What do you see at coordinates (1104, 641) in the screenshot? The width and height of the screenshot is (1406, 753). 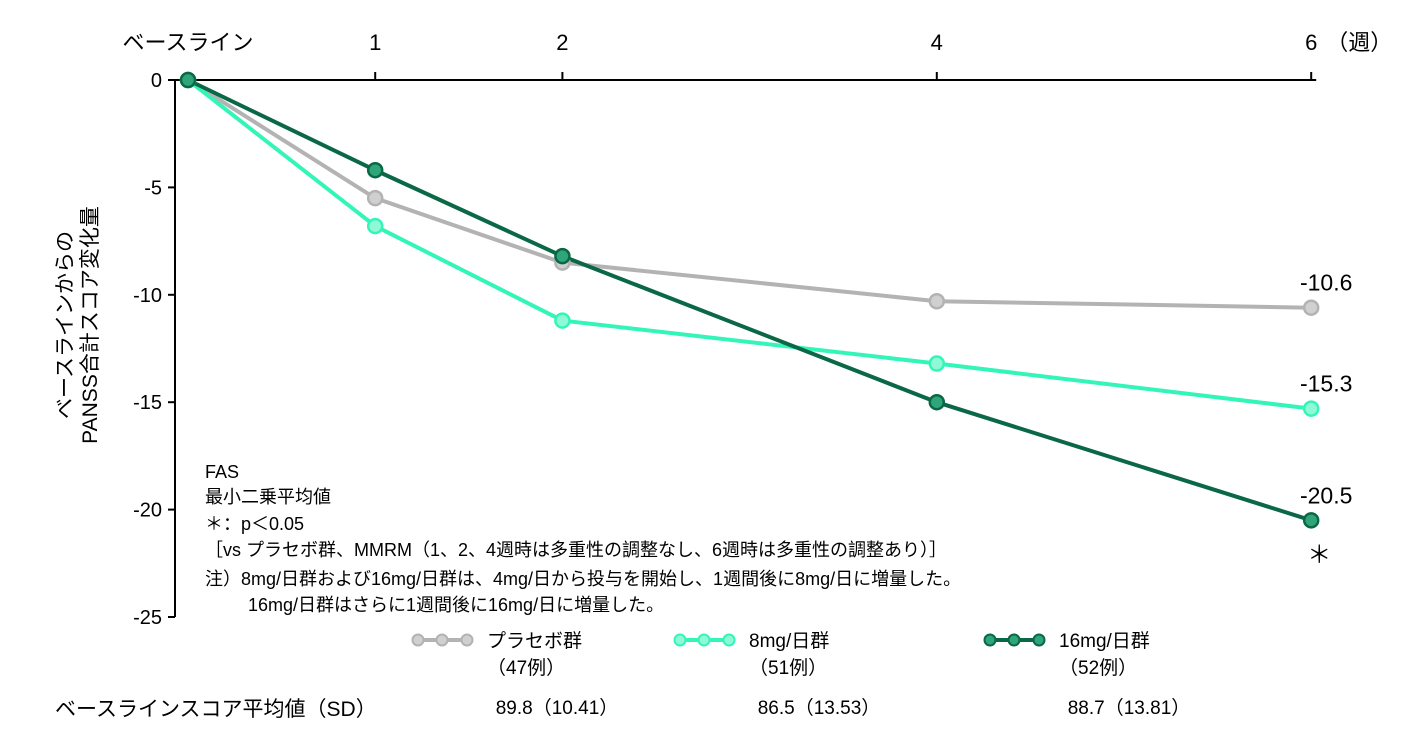 I see `legend-label: 16mg/日群` at bounding box center [1104, 641].